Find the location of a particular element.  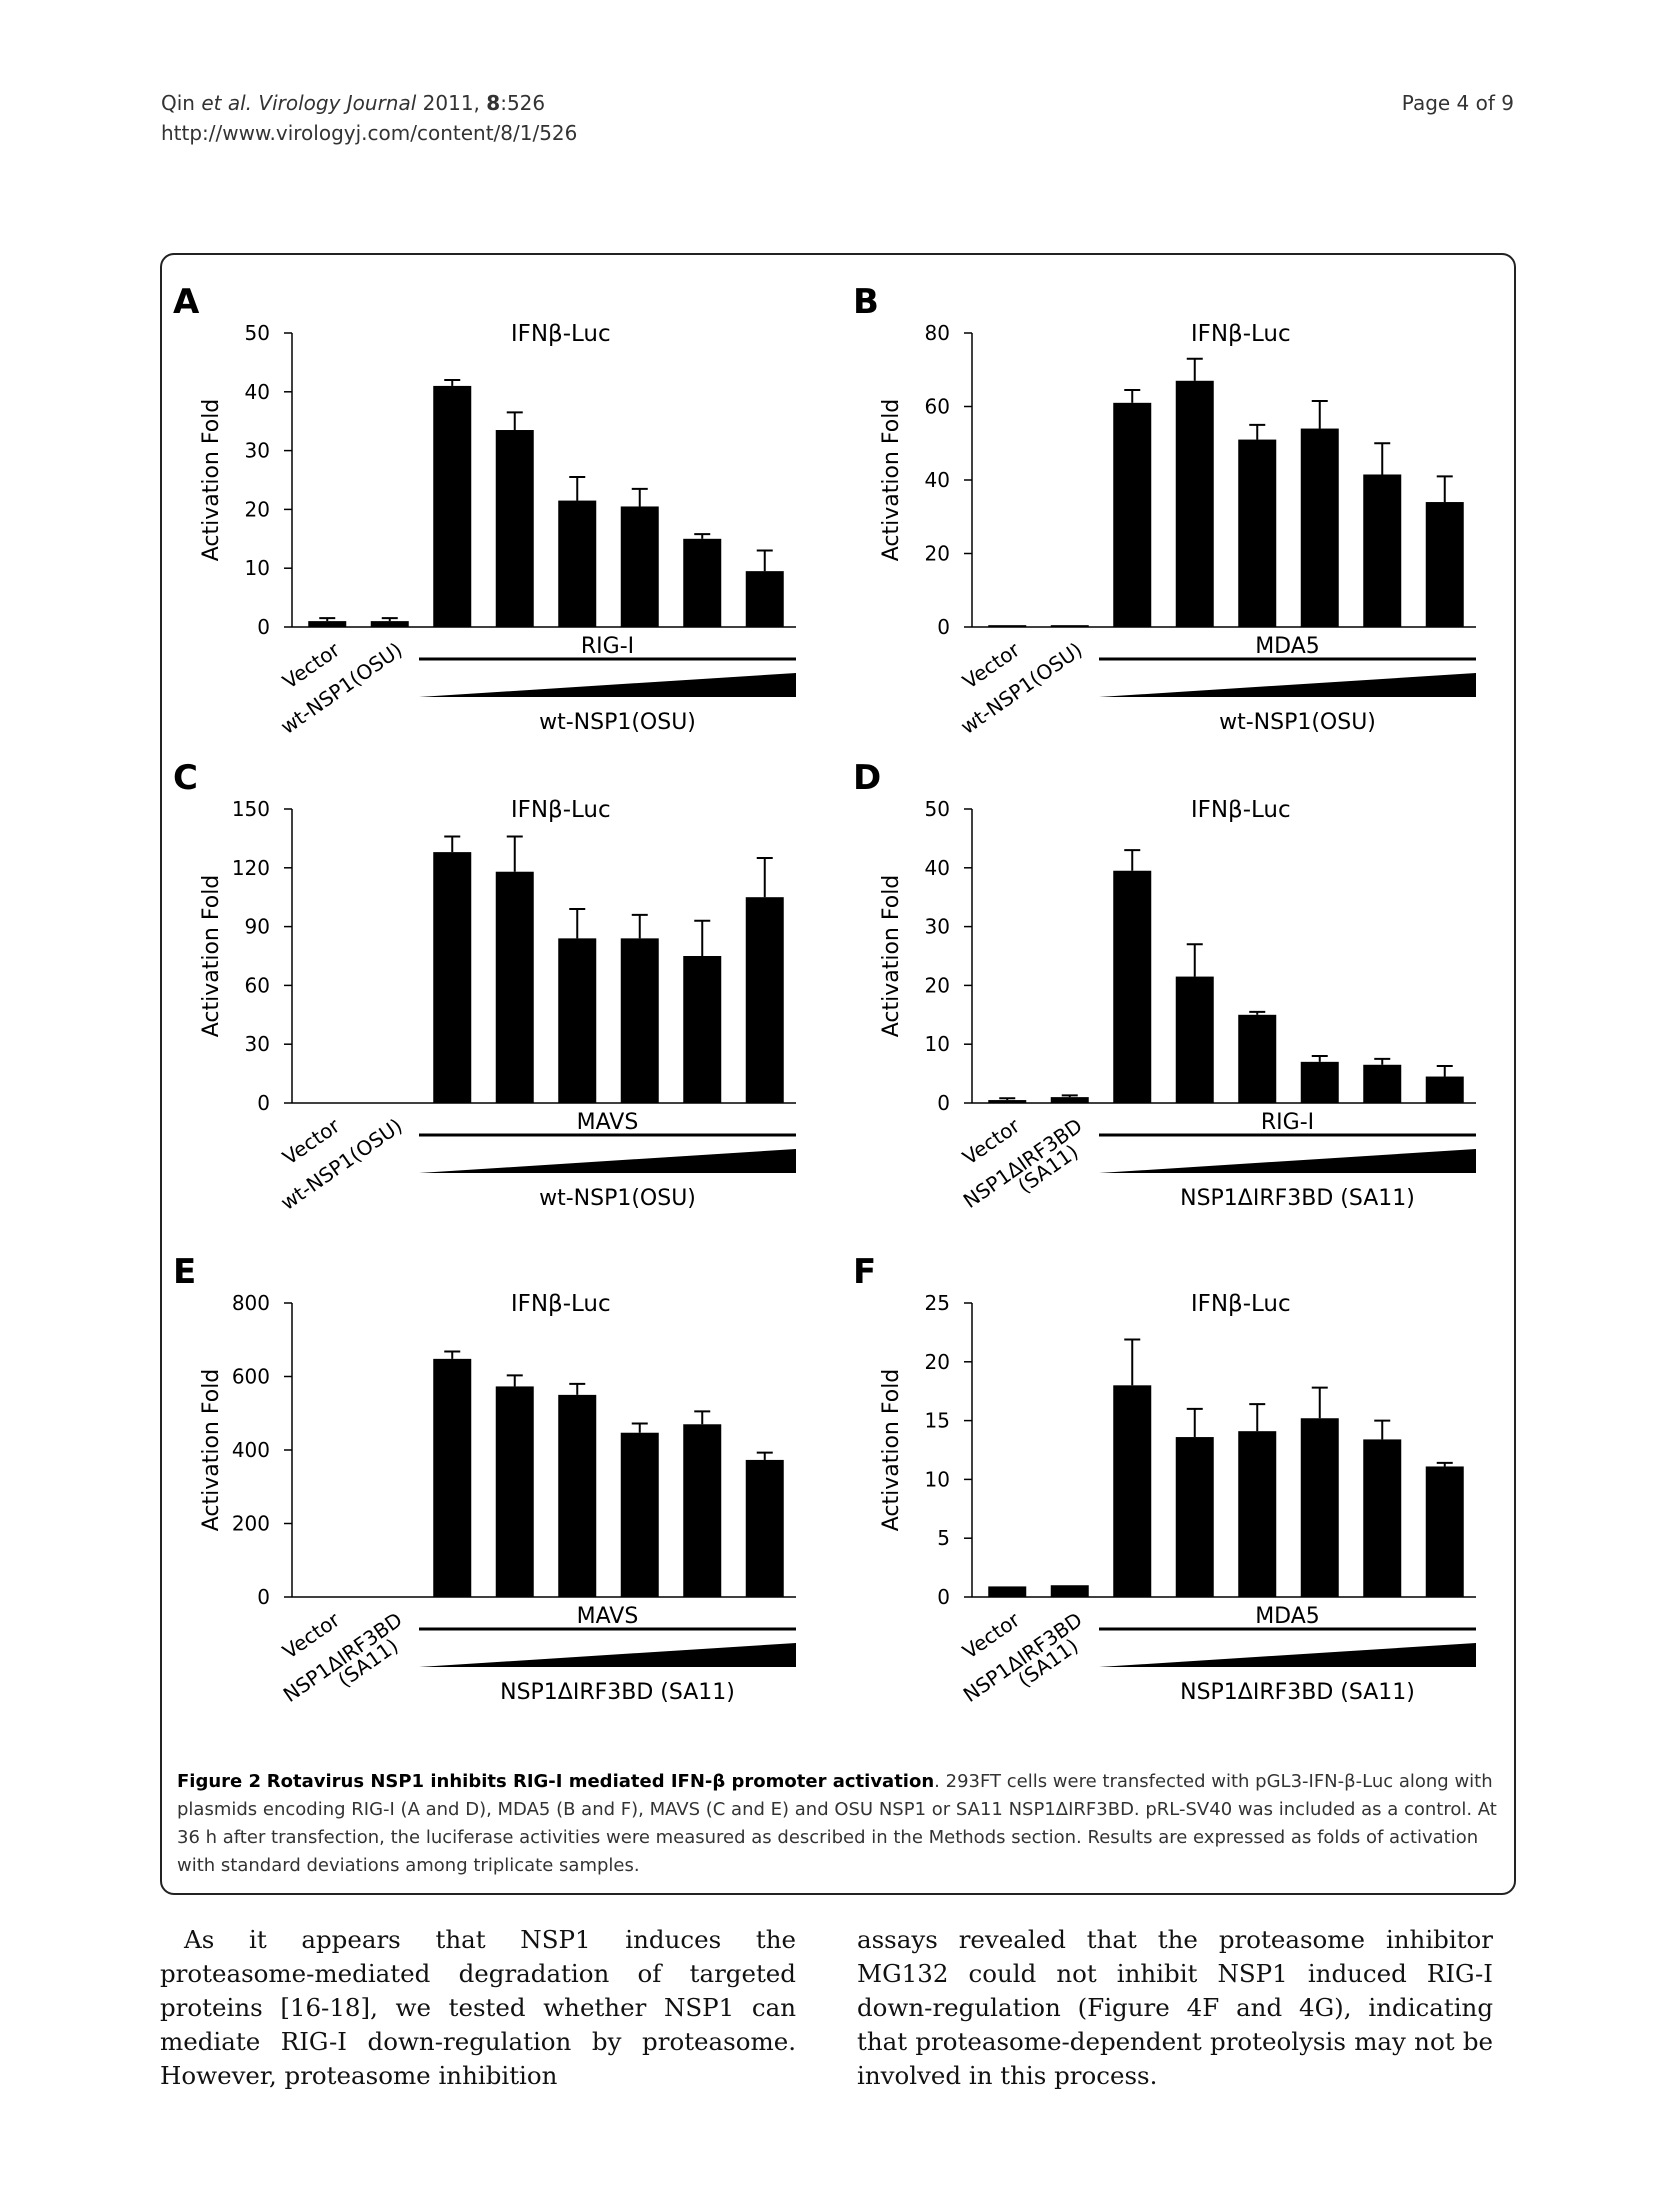

panel-a-ytick-label: 30 is located at coordinates (257, 451).